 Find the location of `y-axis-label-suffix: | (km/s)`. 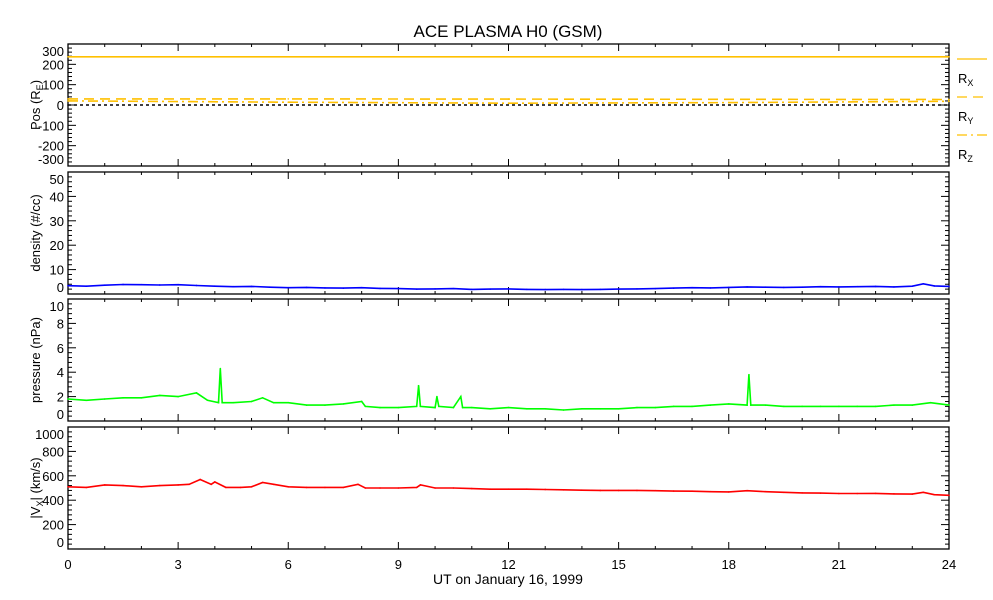

y-axis-label-suffix: | (km/s) is located at coordinates (35, 478).